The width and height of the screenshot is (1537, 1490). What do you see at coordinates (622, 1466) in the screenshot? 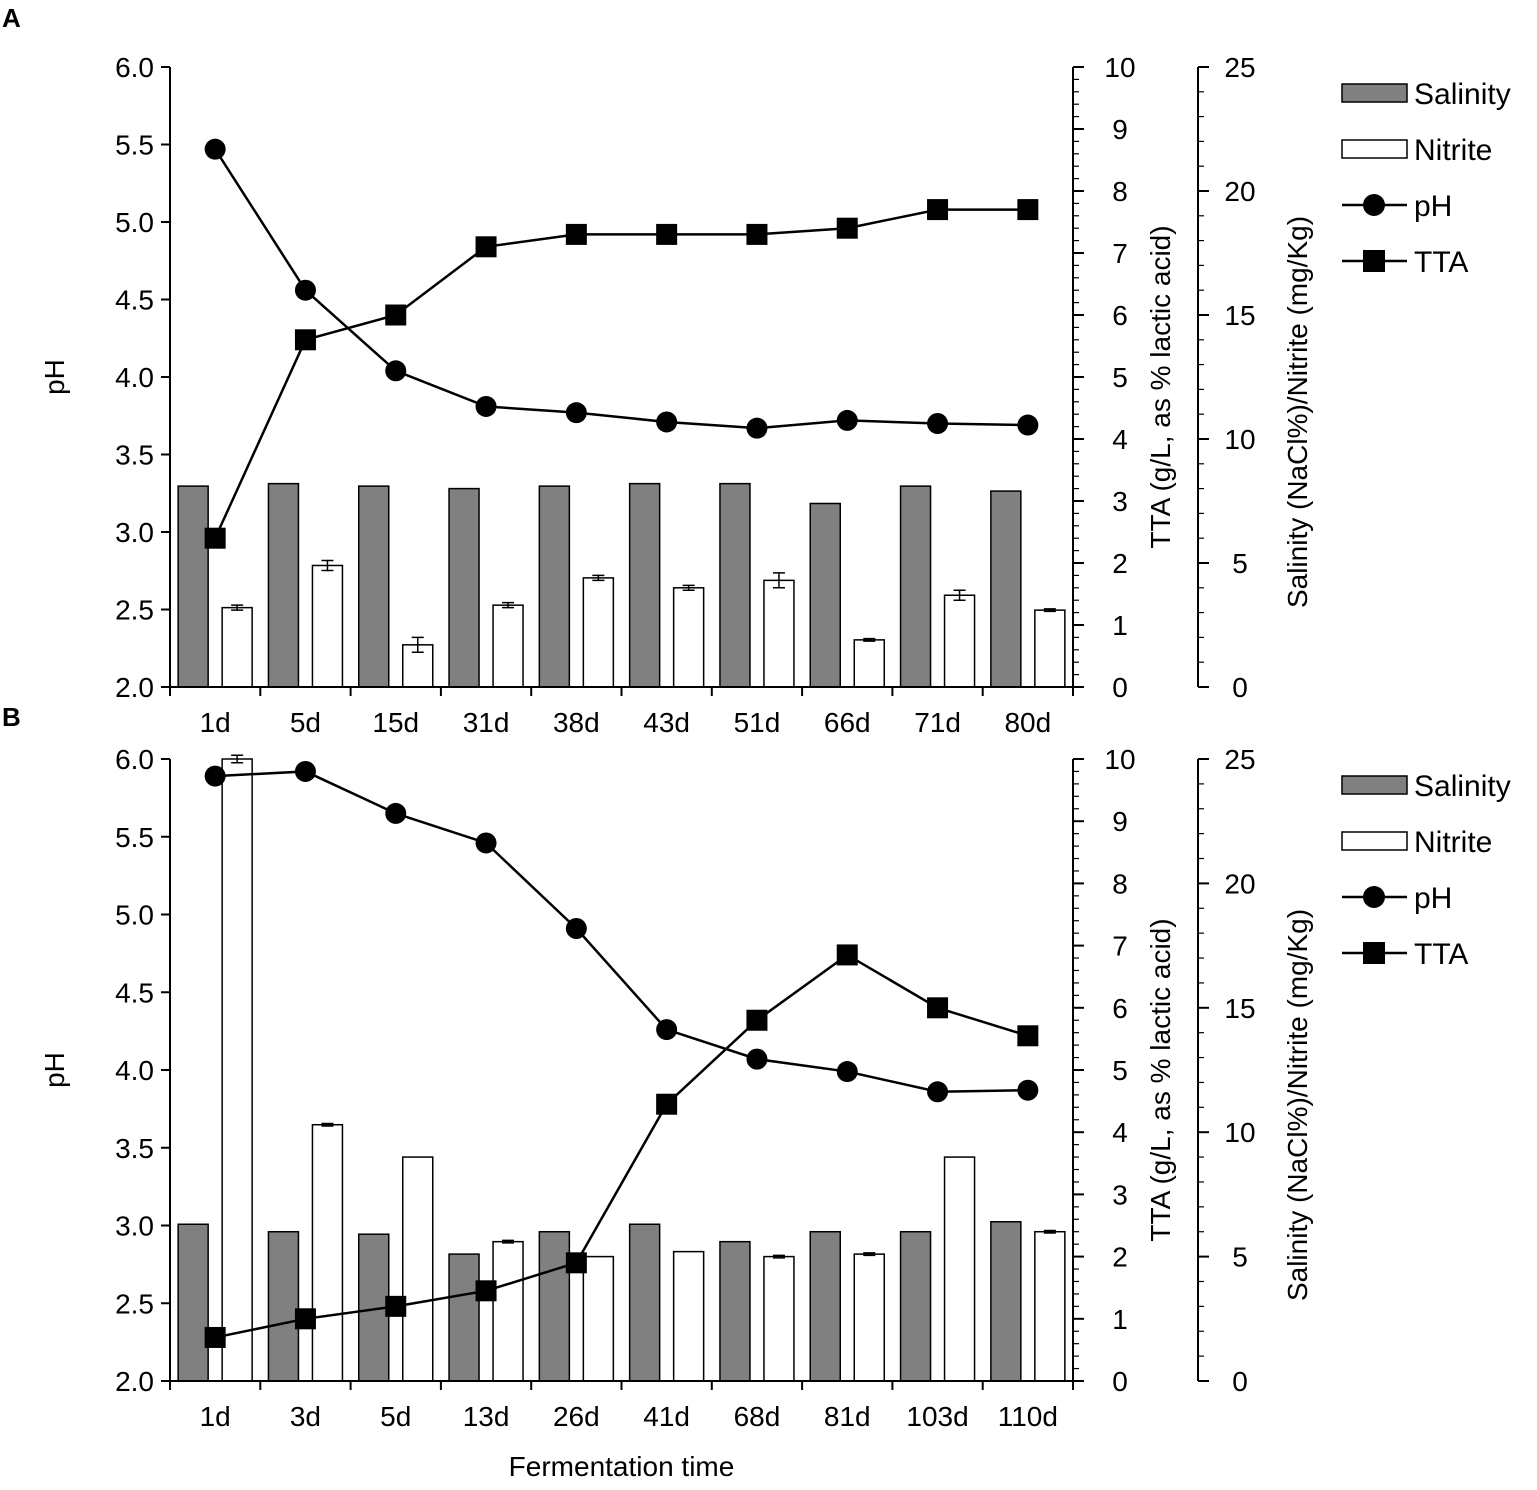
I see `x-axis-title: Fermentation time` at bounding box center [622, 1466].